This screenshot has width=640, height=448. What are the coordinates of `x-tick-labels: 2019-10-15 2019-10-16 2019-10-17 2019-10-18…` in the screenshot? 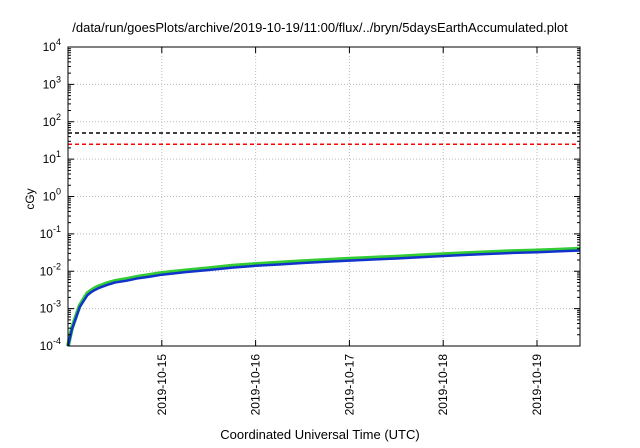 It's located at (349, 385).